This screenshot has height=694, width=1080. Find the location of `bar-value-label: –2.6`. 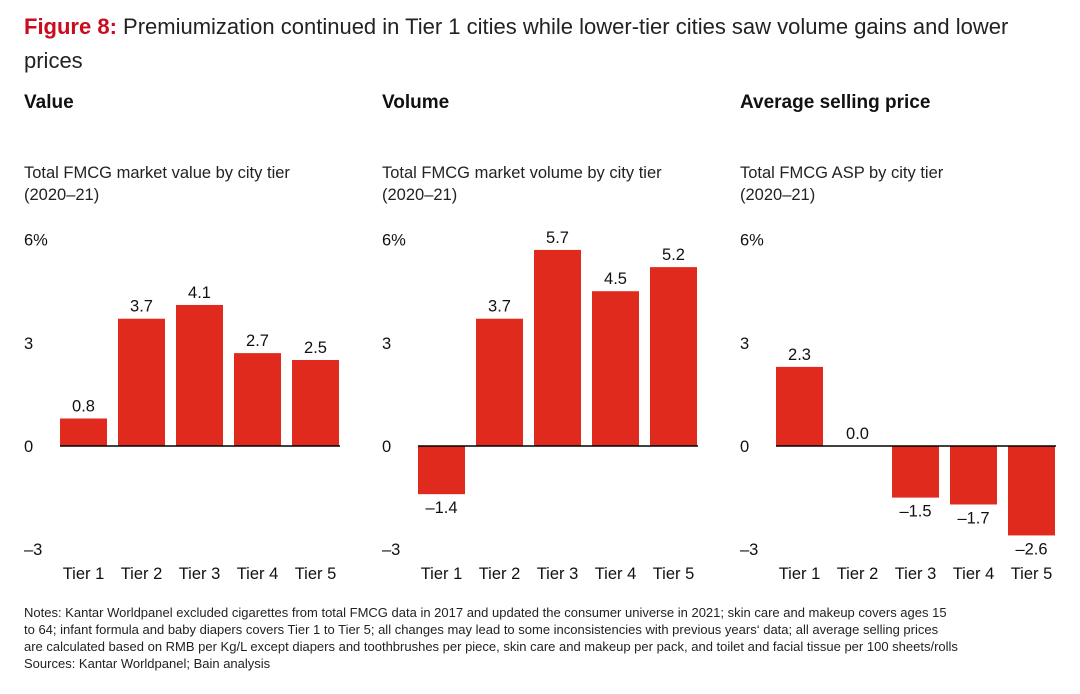

bar-value-label: –2.6 is located at coordinates (1031, 549).